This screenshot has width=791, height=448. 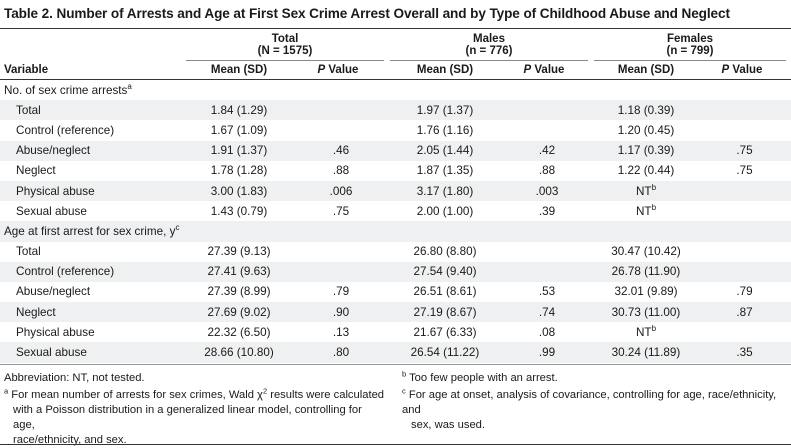 What do you see at coordinates (341, 312) in the screenshot?
I see `p-value-cell: .90` at bounding box center [341, 312].